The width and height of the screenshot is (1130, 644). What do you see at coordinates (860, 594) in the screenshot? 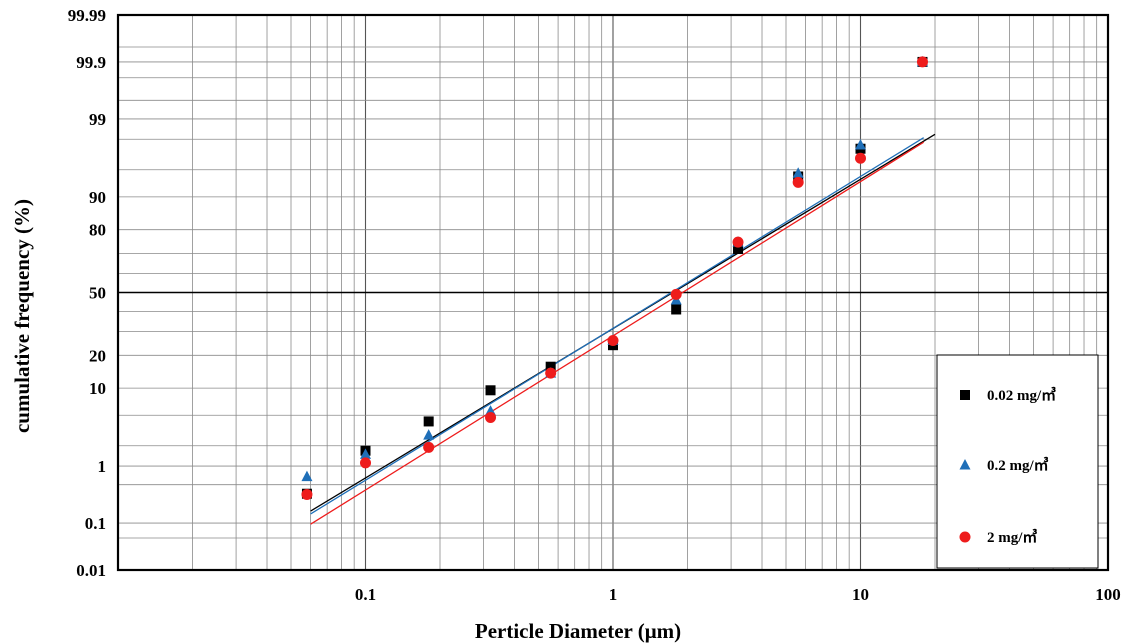
I see `x-tick-label: 10` at bounding box center [860, 594].